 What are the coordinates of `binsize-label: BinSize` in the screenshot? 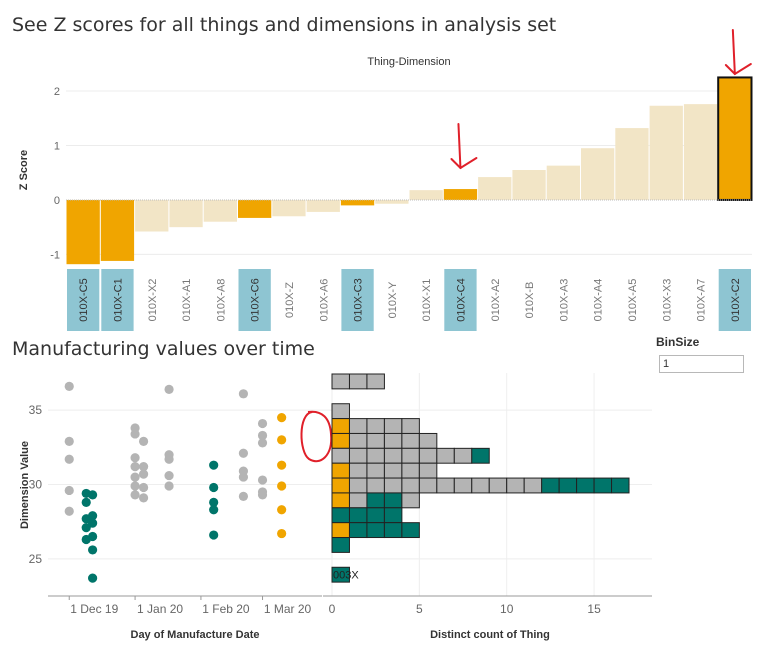 It's located at (678, 342).